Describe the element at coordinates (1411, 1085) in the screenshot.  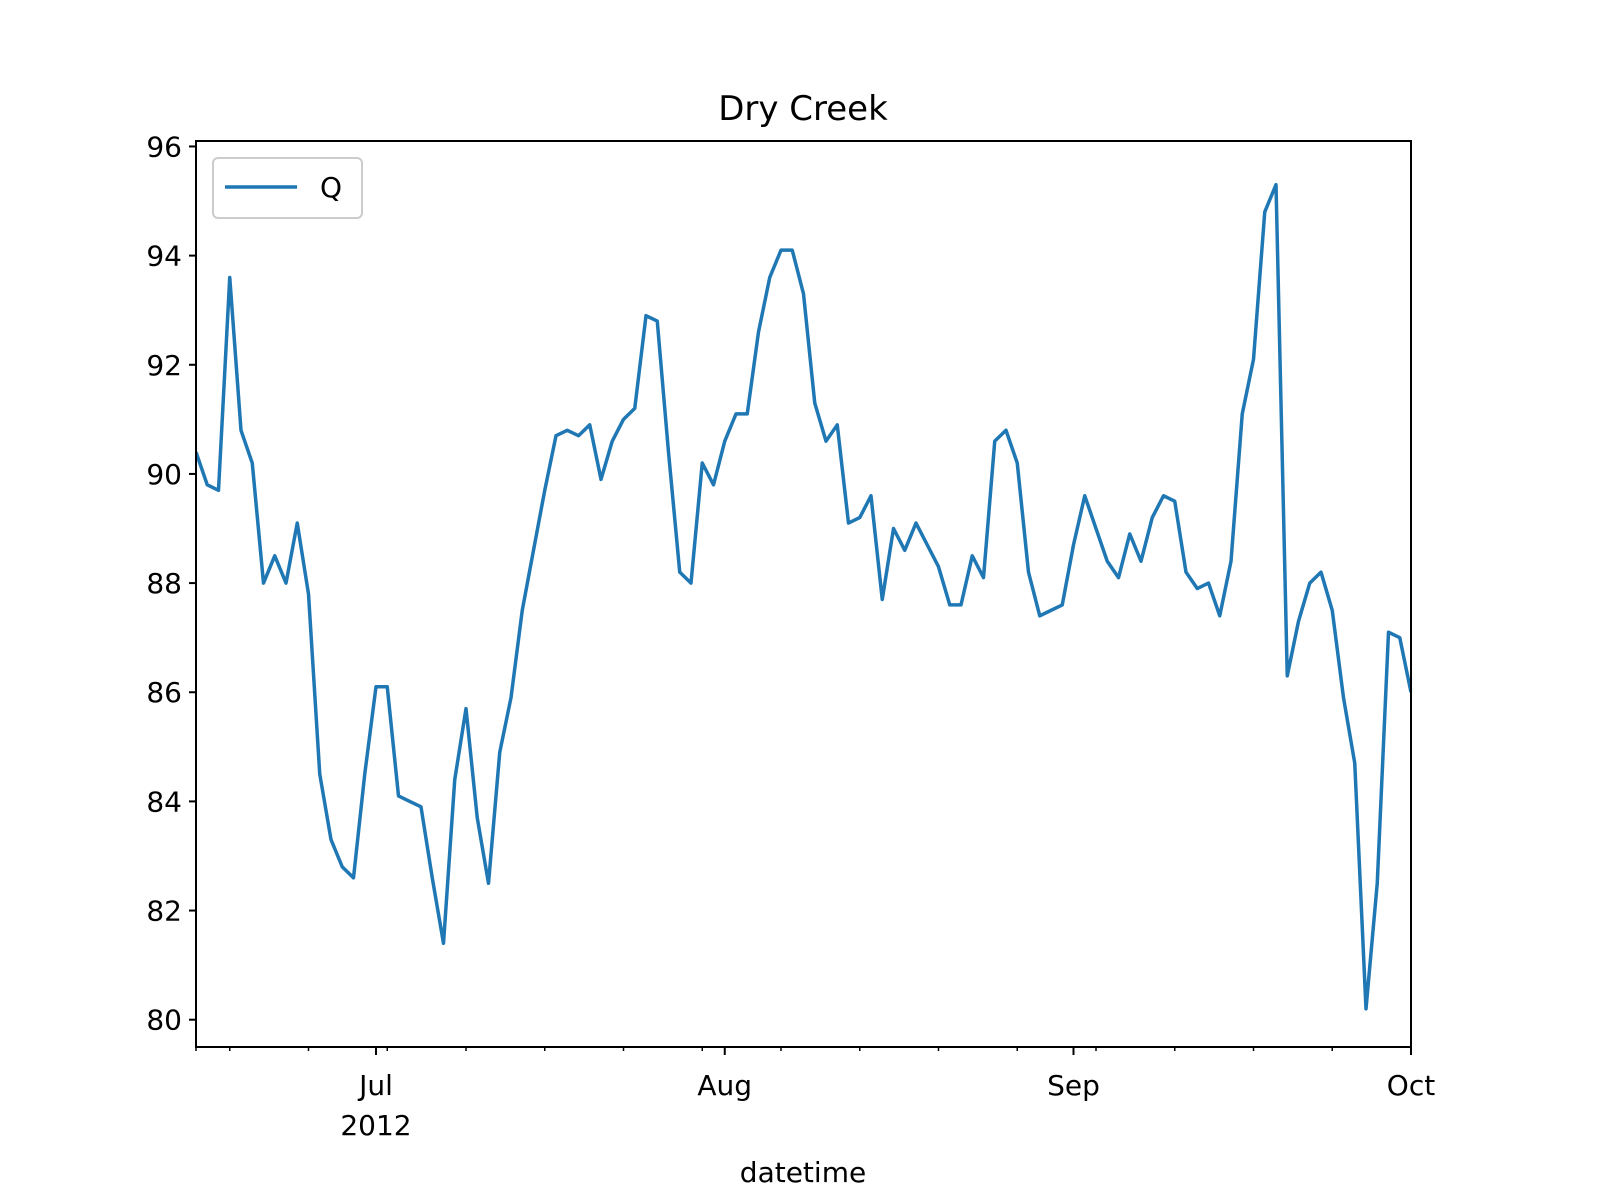
I see `x-tick-label: Oct` at that location.